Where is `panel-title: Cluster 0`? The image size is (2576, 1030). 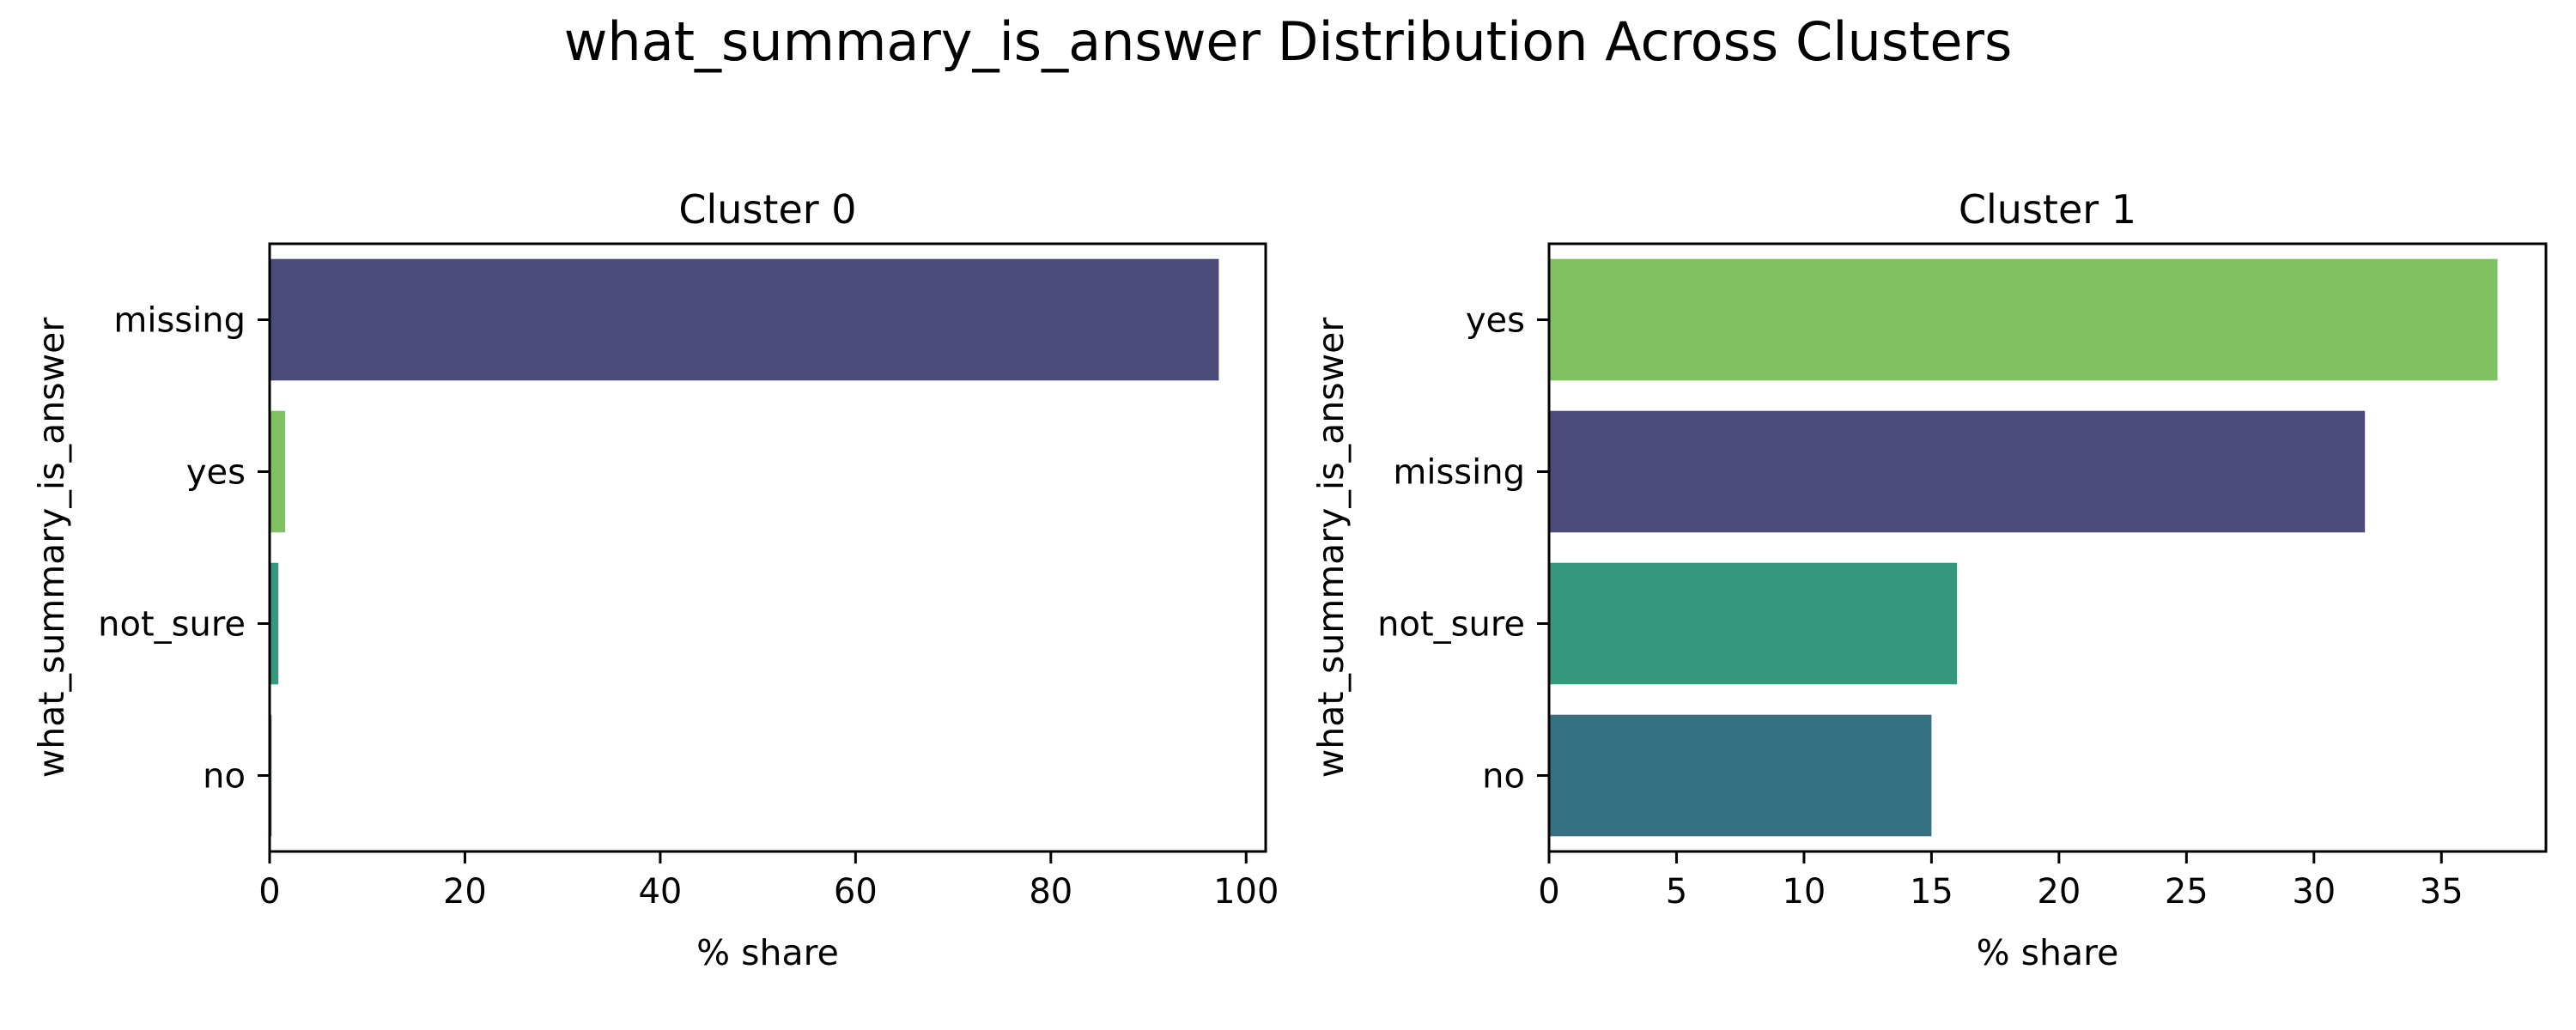 panel-title: Cluster 0 is located at coordinates (767, 209).